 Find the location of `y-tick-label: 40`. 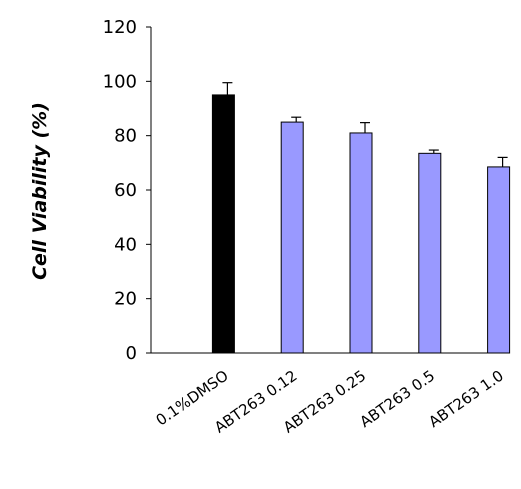

y-tick-label: 40 is located at coordinates (125, 244).